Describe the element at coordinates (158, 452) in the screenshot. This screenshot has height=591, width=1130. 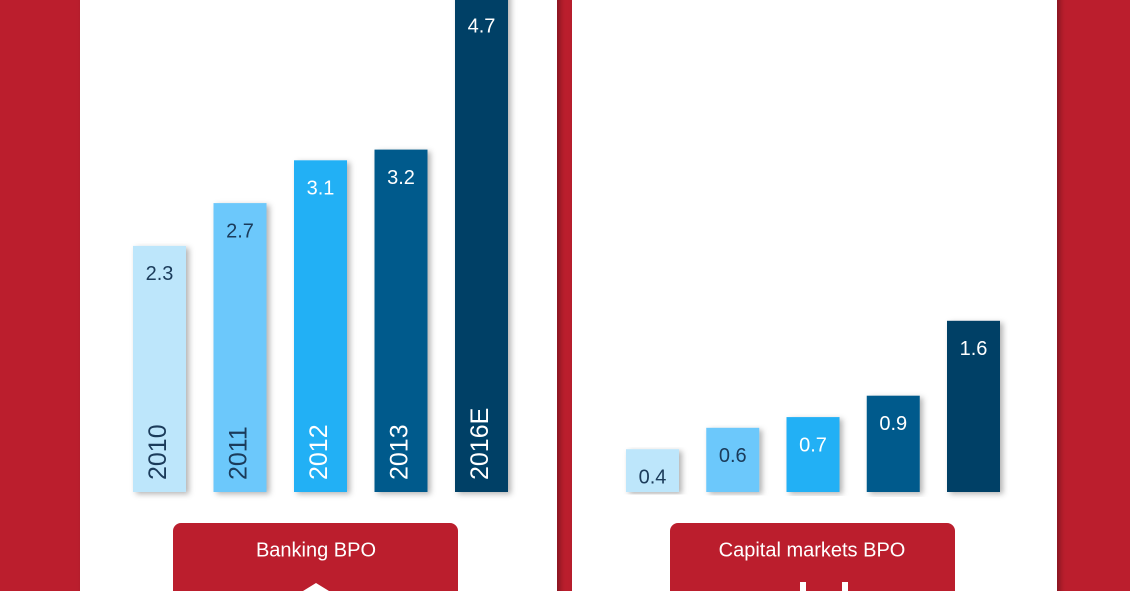
I see `category-label: 2010` at that location.